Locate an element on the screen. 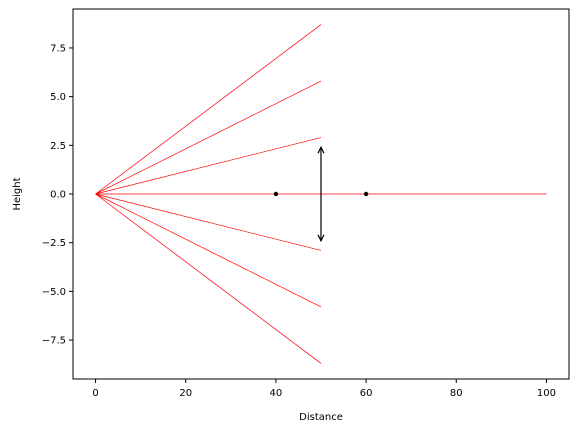 This screenshot has height=432, width=578. y-tick-label-3: 0.0 is located at coordinates (58, 195).